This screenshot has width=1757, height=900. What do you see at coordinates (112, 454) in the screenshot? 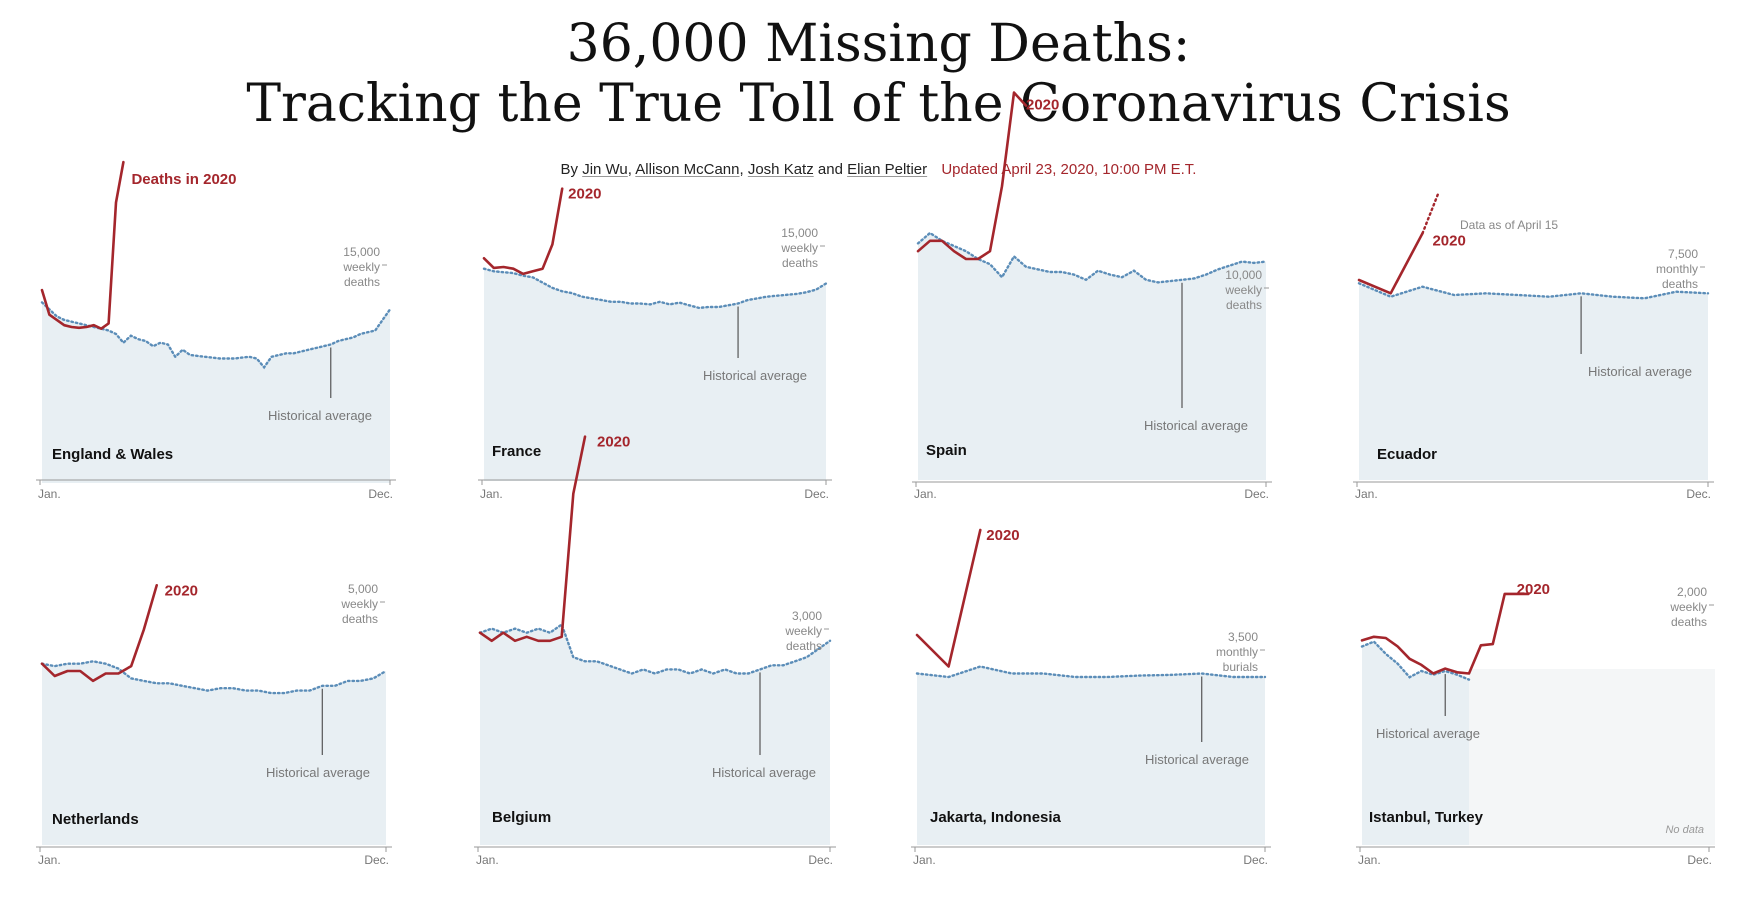
I see `panel-title: England & Wales` at bounding box center [112, 454].